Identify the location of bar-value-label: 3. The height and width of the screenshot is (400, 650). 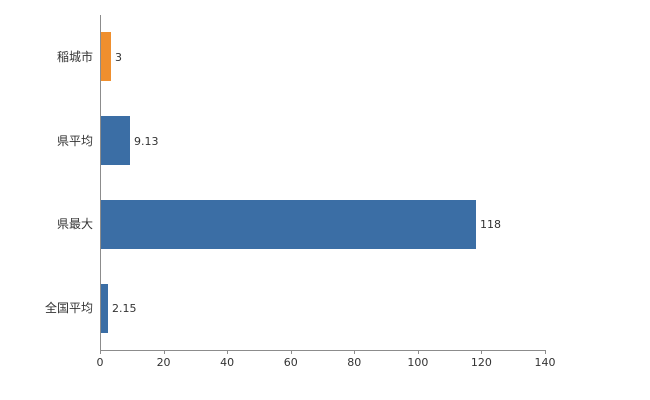
(118, 57).